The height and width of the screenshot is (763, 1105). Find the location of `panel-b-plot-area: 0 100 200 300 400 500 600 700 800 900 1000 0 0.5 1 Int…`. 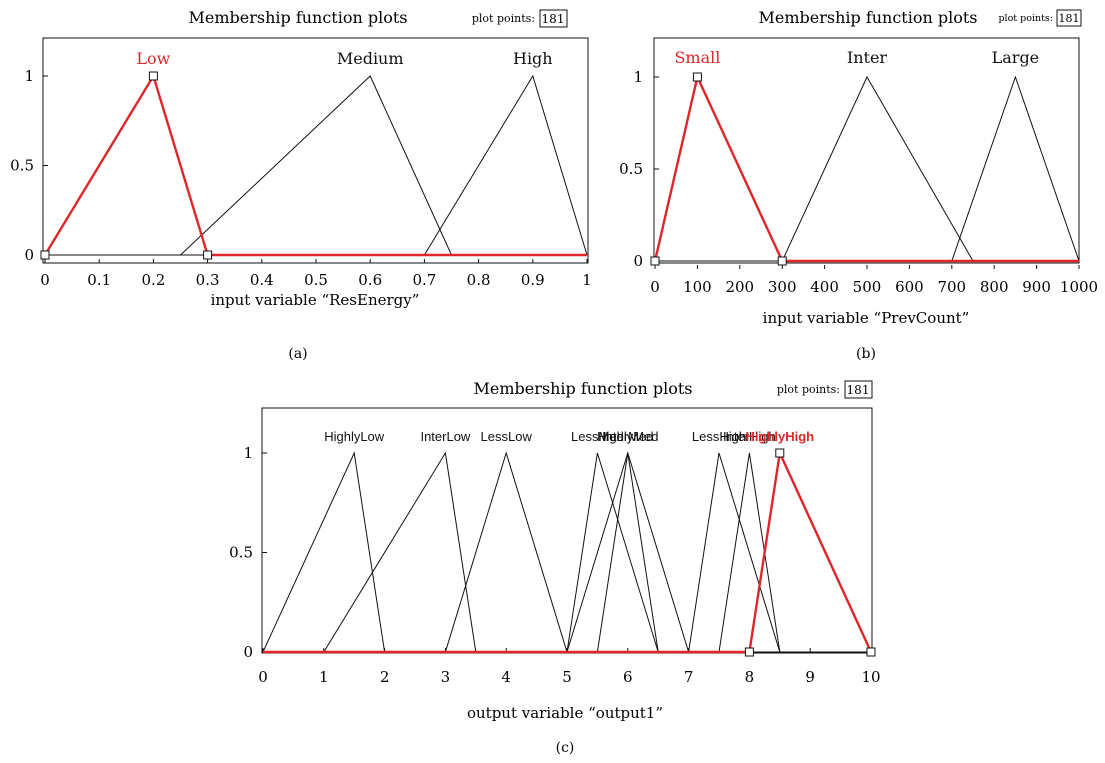

panel-b-plot-area: 0 100 200 300 400 500 600 700 800 900 1000 0 0.5 1 Int… is located at coordinates (858, 172).